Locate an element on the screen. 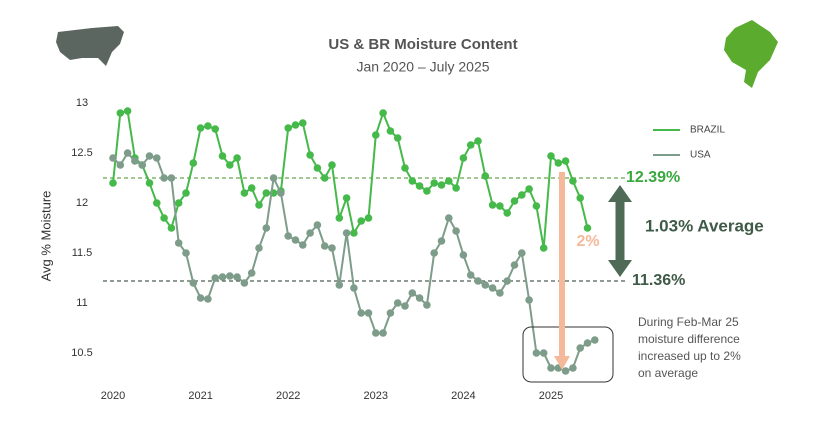 The image size is (840, 425). note-line: During Feb-Mar 25 is located at coordinates (688, 322).